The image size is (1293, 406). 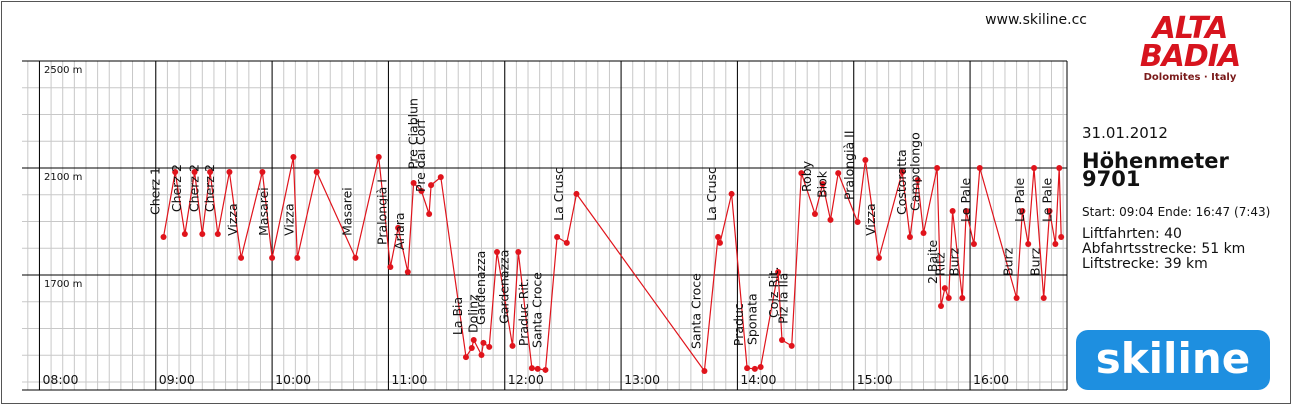 What do you see at coordinates (63, 70) in the screenshot?
I see `y-tick-label: 2500 m` at bounding box center [63, 70].